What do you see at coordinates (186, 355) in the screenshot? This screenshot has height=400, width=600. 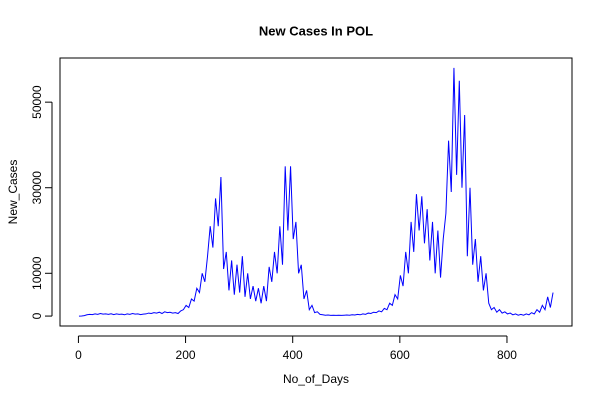 I see `x-tick-label: 200` at bounding box center [186, 355].